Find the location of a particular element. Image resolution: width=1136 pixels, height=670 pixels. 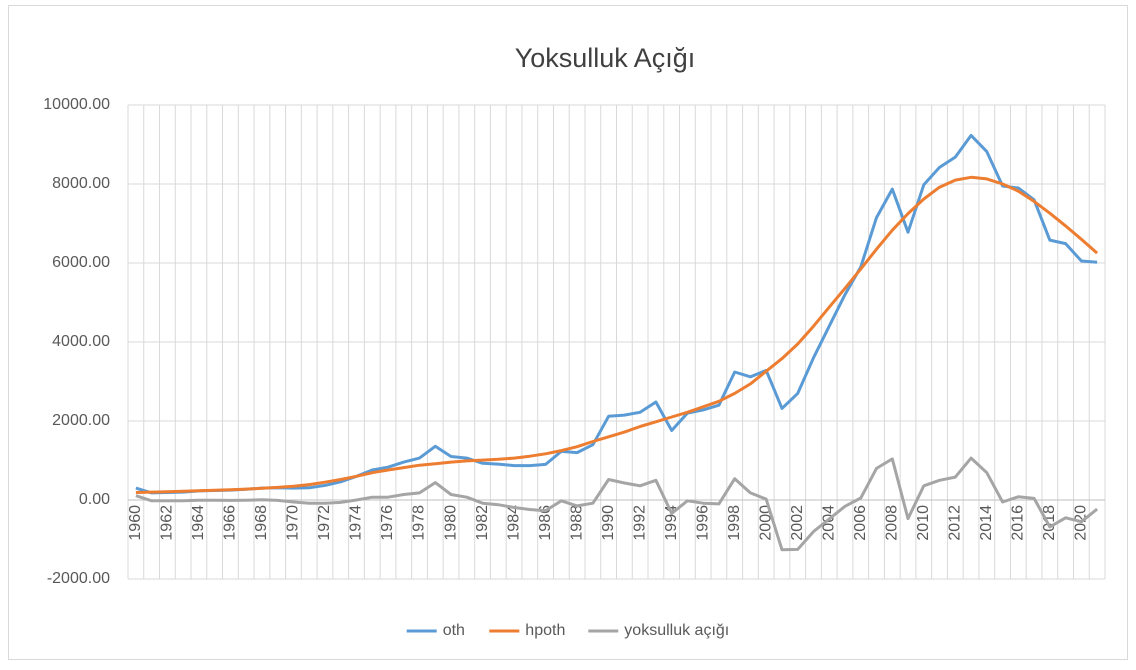

x-tick-label: 2018 is located at coordinates (1049, 523).